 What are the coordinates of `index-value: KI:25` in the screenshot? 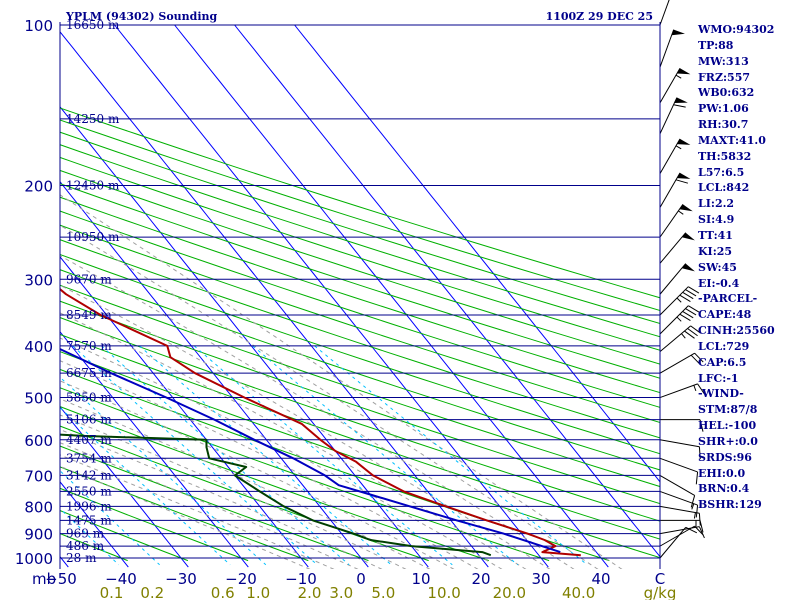 It's located at (715, 251).